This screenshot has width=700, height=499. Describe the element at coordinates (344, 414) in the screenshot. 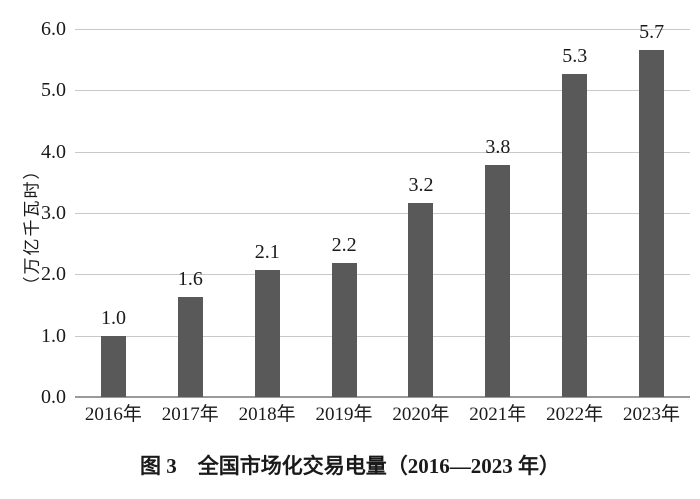

I see `x-tick-label-2019年: 2019年` at that location.